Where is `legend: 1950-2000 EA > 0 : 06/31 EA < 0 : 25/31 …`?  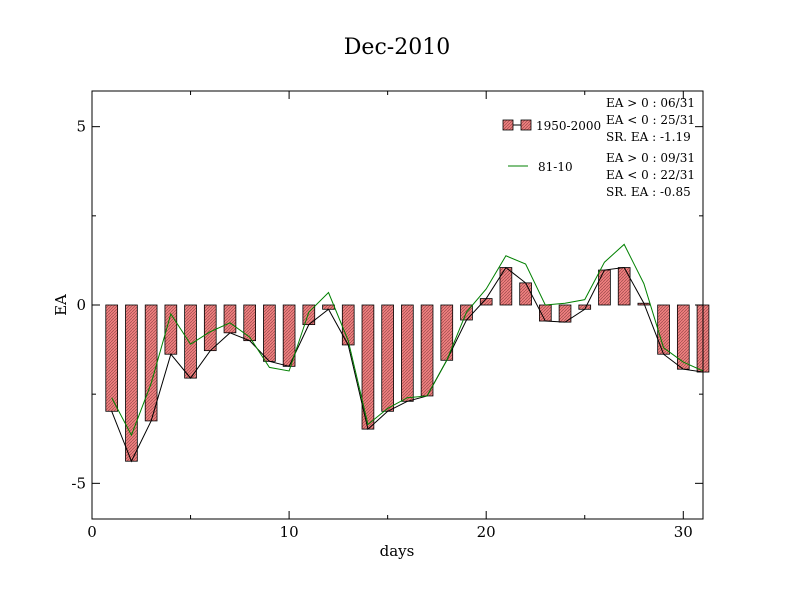 legend: 1950-2000 EA > 0 : 06/31 EA < 0 : 25/31 … is located at coordinates (598, 147).